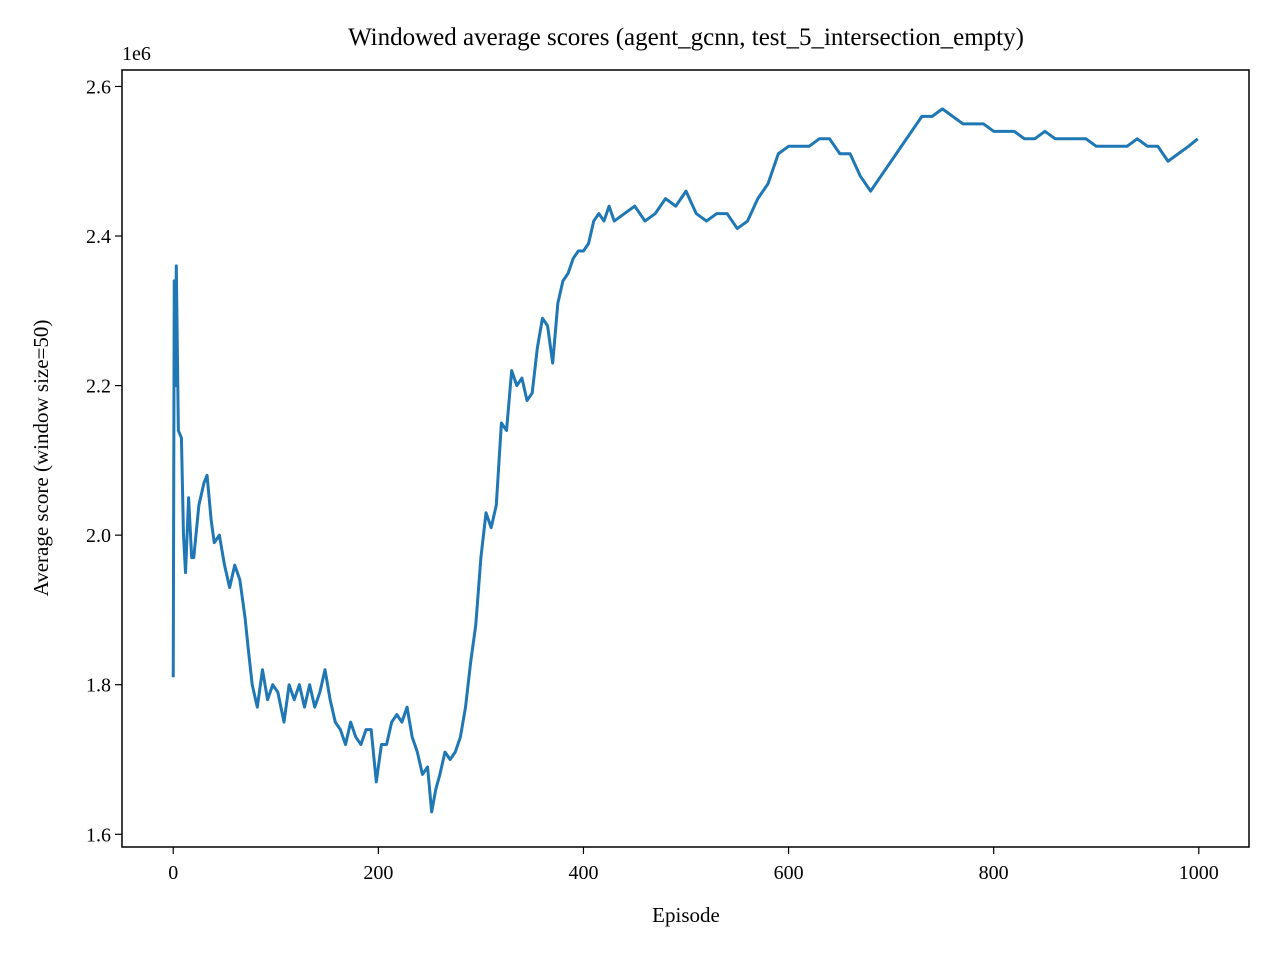 The width and height of the screenshot is (1280, 960). I want to click on y-axis-label: Average score (window size=50), so click(41, 458).